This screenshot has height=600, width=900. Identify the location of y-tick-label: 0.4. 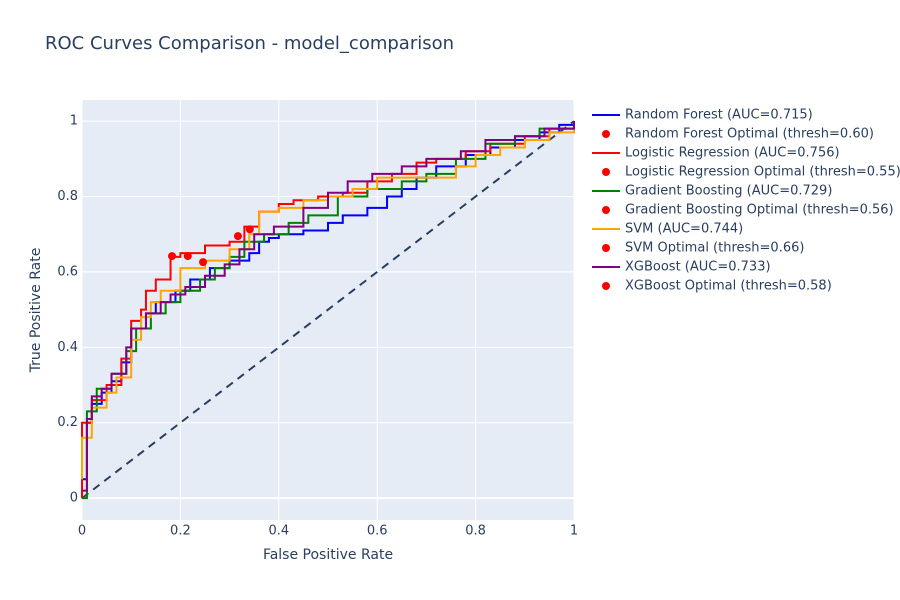
(67, 347).